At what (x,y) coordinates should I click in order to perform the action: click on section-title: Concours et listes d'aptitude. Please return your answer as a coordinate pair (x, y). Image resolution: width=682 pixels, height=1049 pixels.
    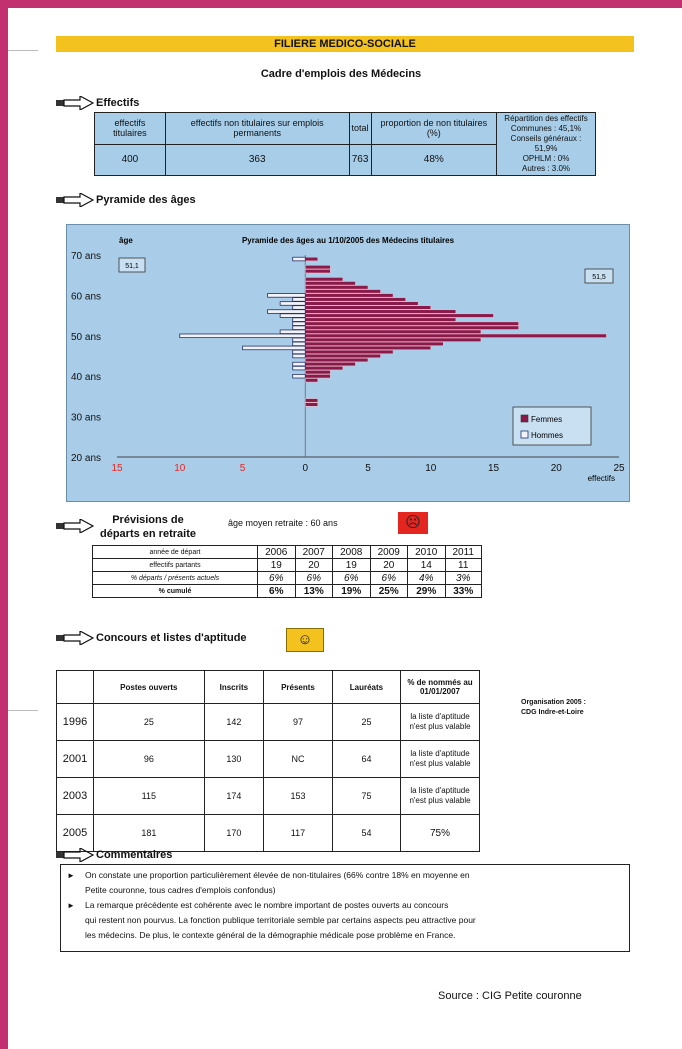
    Looking at the image, I should click on (171, 638).